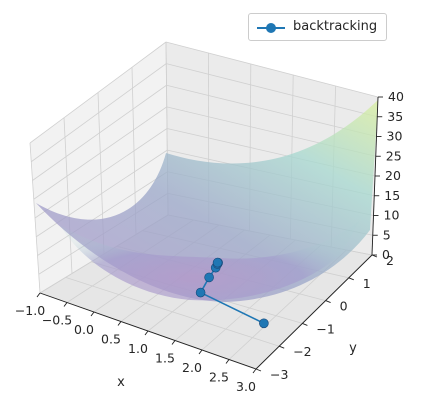  What do you see at coordinates (314, 312) in the screenshot?
I see `y-axis-line` at bounding box center [314, 312].